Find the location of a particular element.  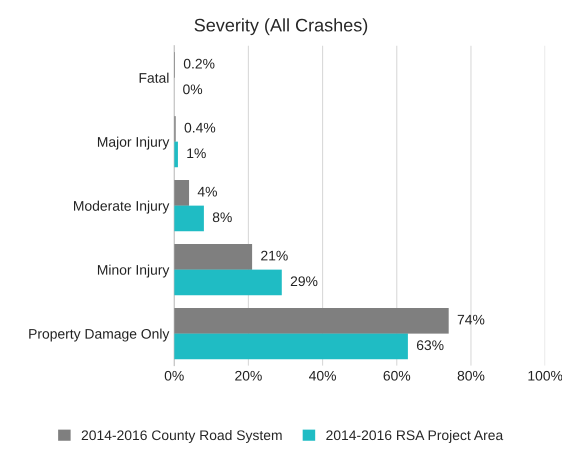

data-label: 21% is located at coordinates (274, 255).